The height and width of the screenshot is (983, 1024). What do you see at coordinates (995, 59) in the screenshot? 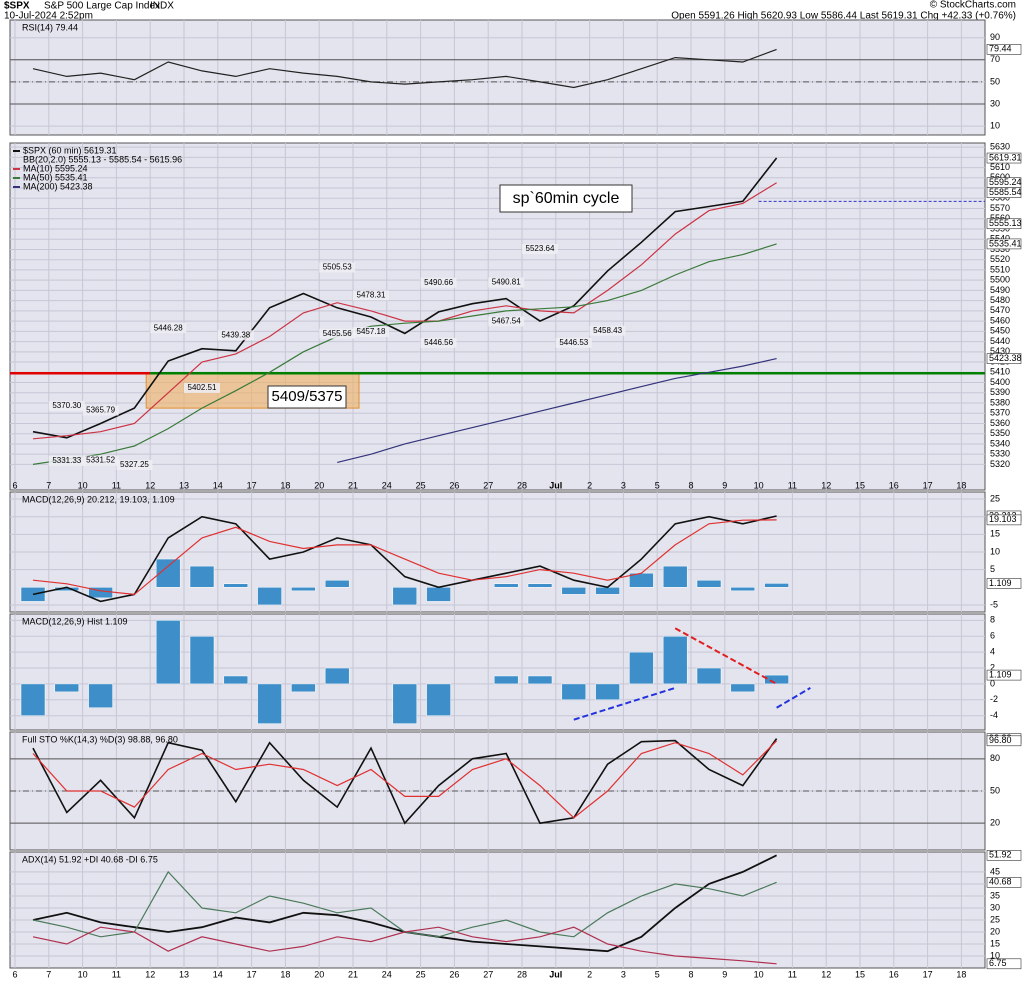
I see `y-tick-label: 70` at bounding box center [995, 59].